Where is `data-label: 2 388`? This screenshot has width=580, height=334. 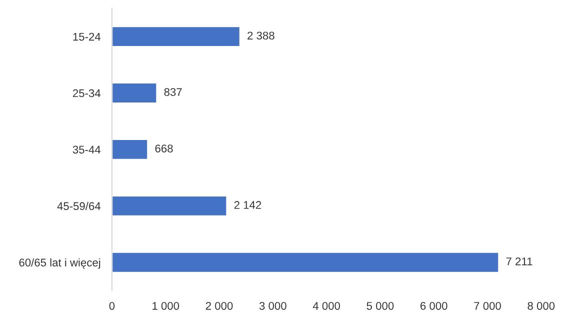 data-label: 2 388 is located at coordinates (261, 36).